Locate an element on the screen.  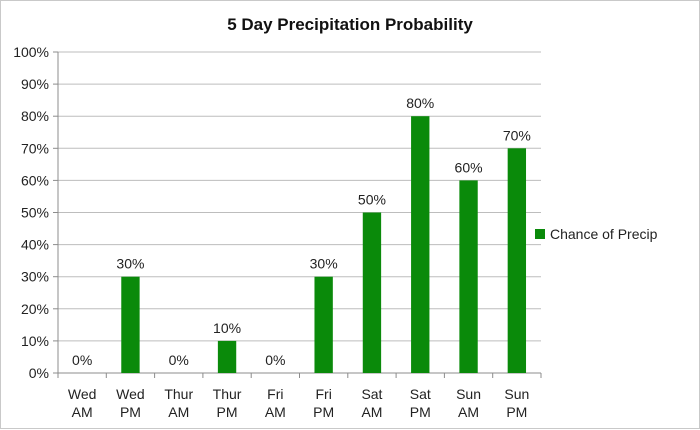
y-tick-label: 50% is located at coordinates (35, 213).